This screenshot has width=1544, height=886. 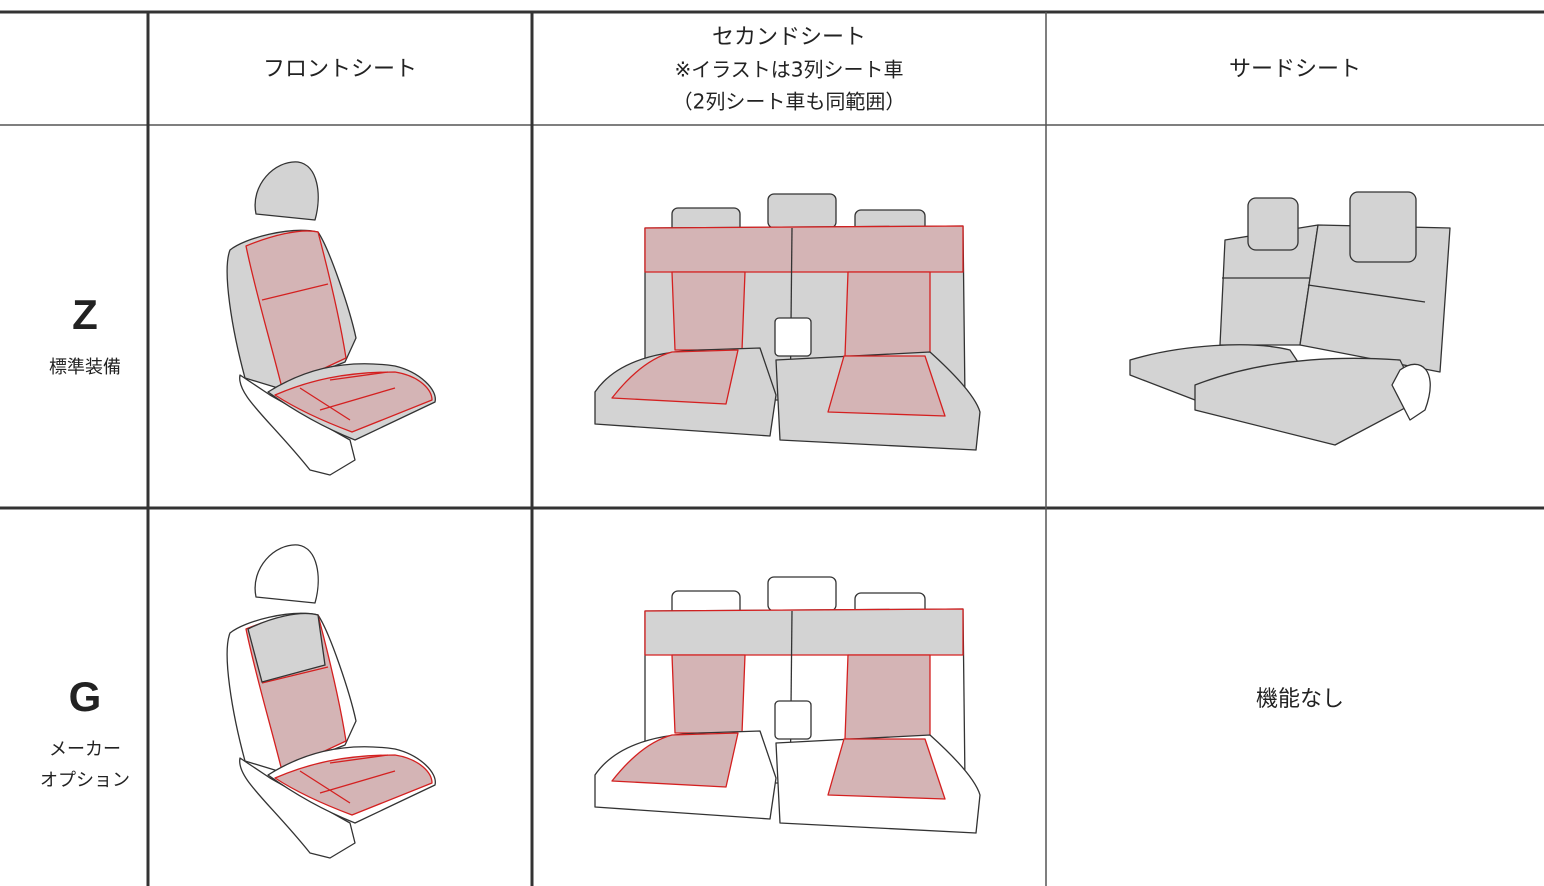 What do you see at coordinates (85, 314) in the screenshot?
I see `grade: Z` at bounding box center [85, 314].